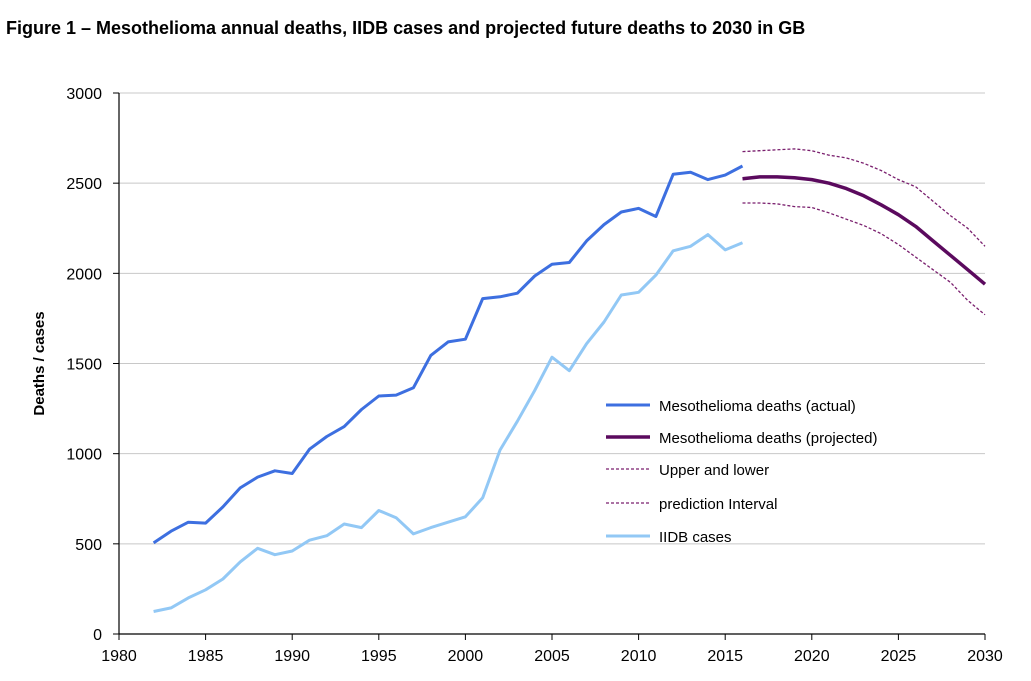 This screenshot has height=681, width=1031. Describe the element at coordinates (292, 656) in the screenshot. I see `x-tick-label: 1990` at that location.